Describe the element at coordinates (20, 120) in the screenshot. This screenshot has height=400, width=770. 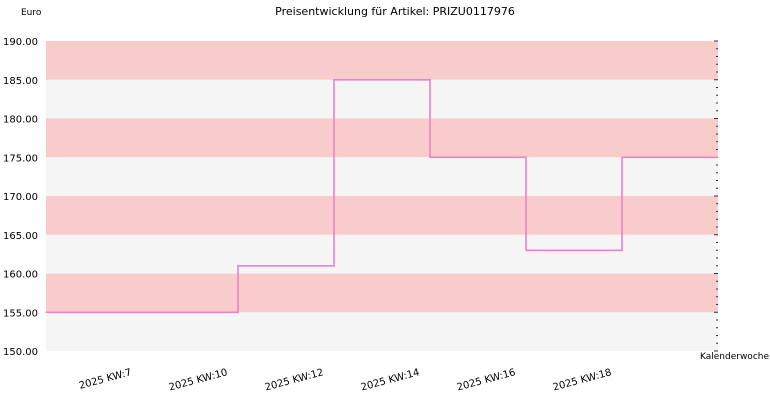
I see `y-tick-label: 180.00` at that location.